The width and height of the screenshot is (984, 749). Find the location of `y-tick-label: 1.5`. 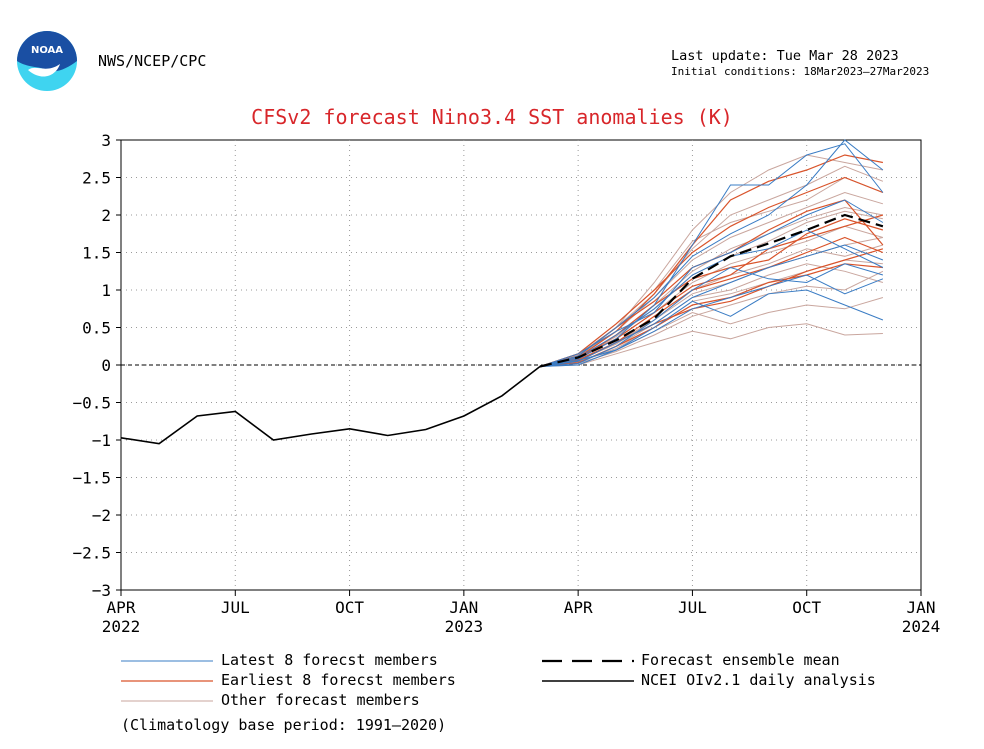

y-tick-label: 1.5 is located at coordinates (96, 253).